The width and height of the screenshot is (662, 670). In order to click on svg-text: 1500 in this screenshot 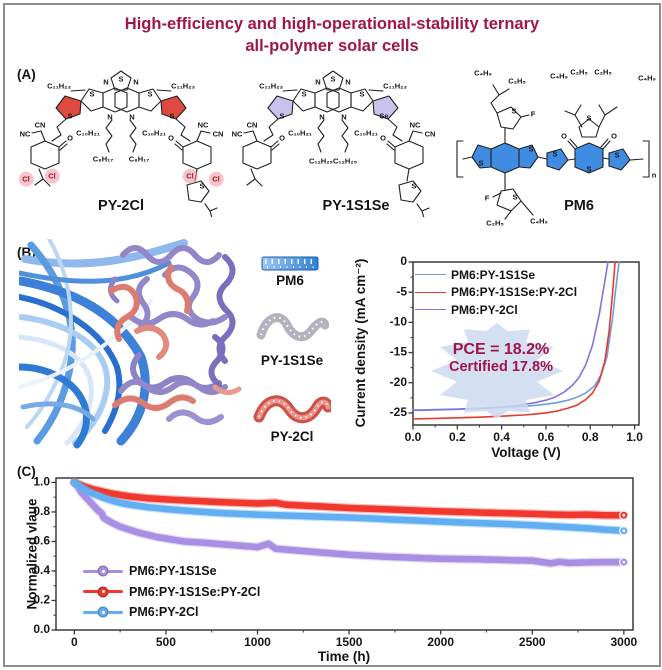, I will do `click(349, 642)`.